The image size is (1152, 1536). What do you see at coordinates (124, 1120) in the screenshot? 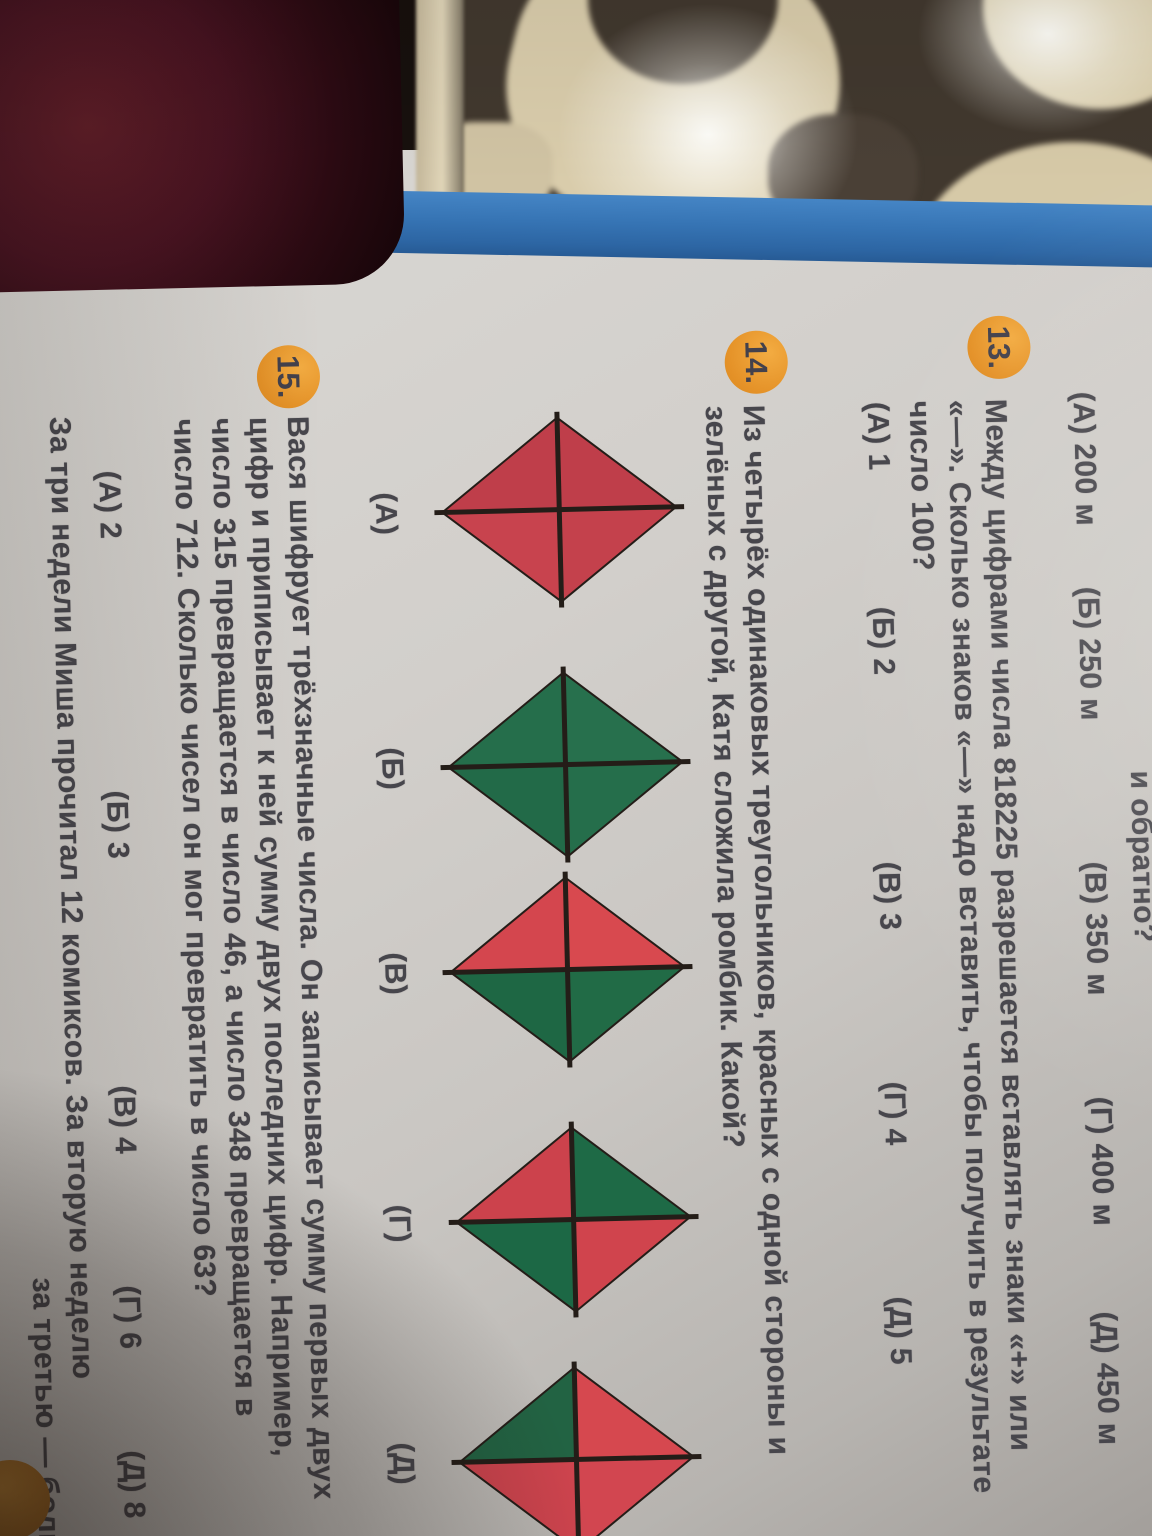
I see `problem15-answer-v: (В) 4` at bounding box center [124, 1120].